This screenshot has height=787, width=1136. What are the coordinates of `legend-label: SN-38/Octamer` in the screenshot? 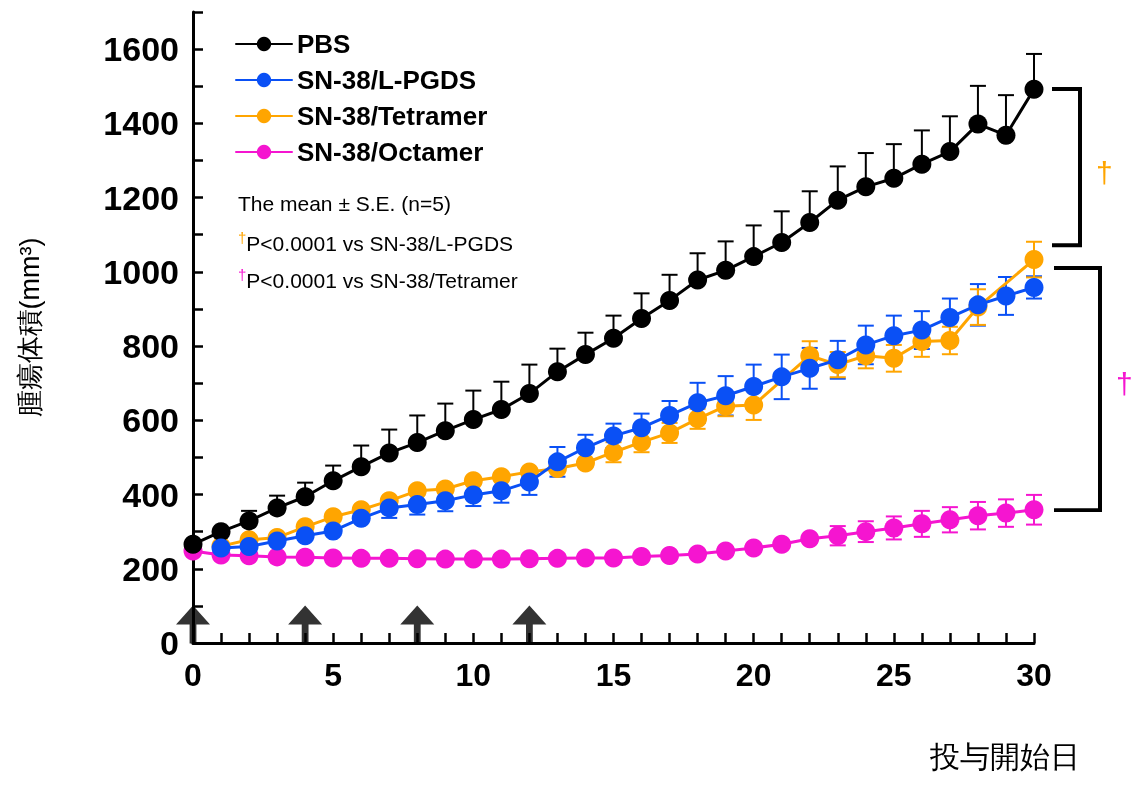 It's located at (390, 152).